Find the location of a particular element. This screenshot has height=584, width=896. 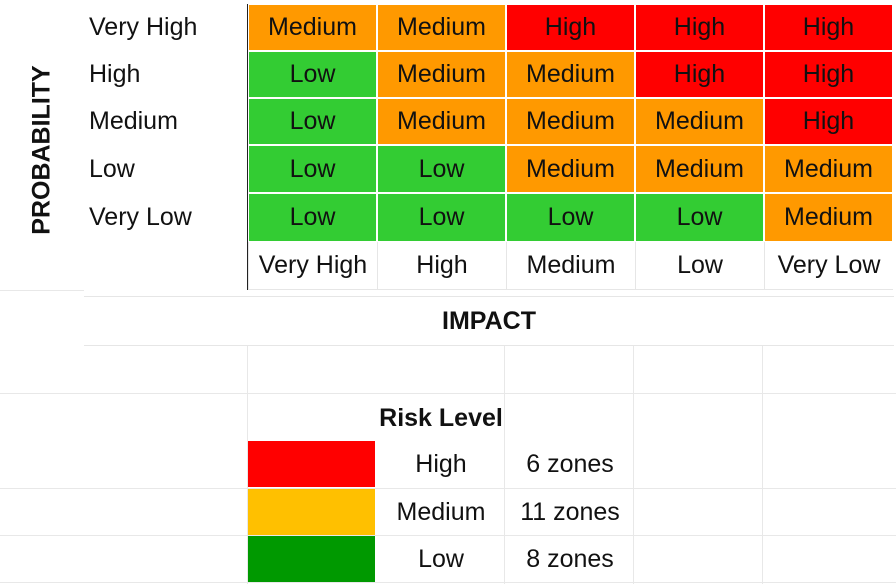

legend-count: 8 zones is located at coordinates (570, 558).